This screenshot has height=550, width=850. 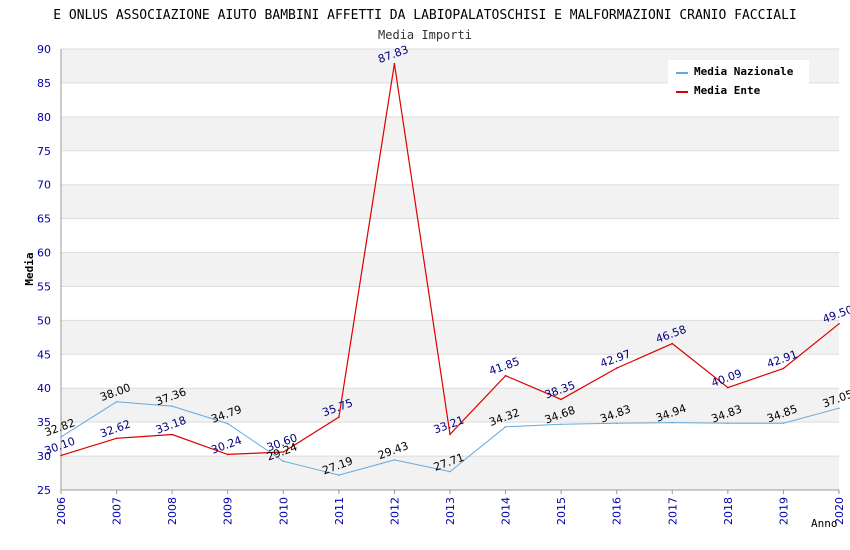 I want to click on x-tick-label: 2013, so click(x=450, y=511).